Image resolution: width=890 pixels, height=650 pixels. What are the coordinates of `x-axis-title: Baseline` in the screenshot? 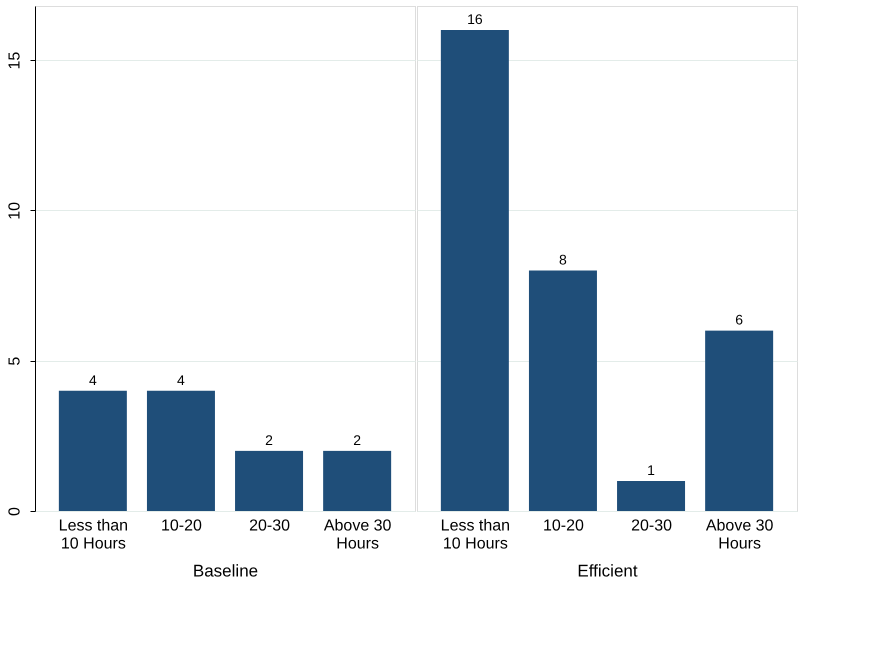 It's located at (225, 571).